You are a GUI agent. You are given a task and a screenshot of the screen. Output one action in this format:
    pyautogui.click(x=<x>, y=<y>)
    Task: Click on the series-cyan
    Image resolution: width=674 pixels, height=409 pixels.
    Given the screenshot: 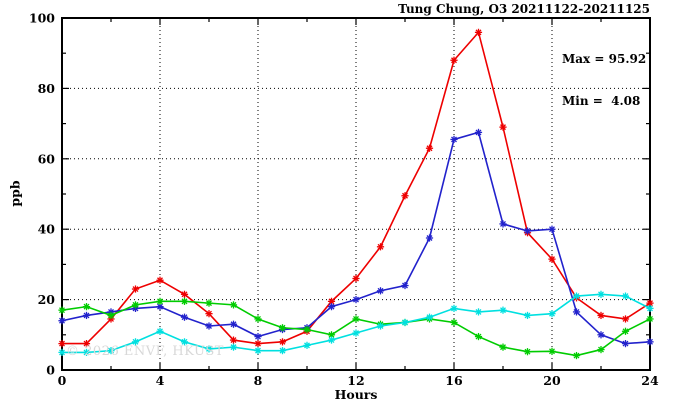 What is the action you would take?
    pyautogui.click(x=356, y=323)
    